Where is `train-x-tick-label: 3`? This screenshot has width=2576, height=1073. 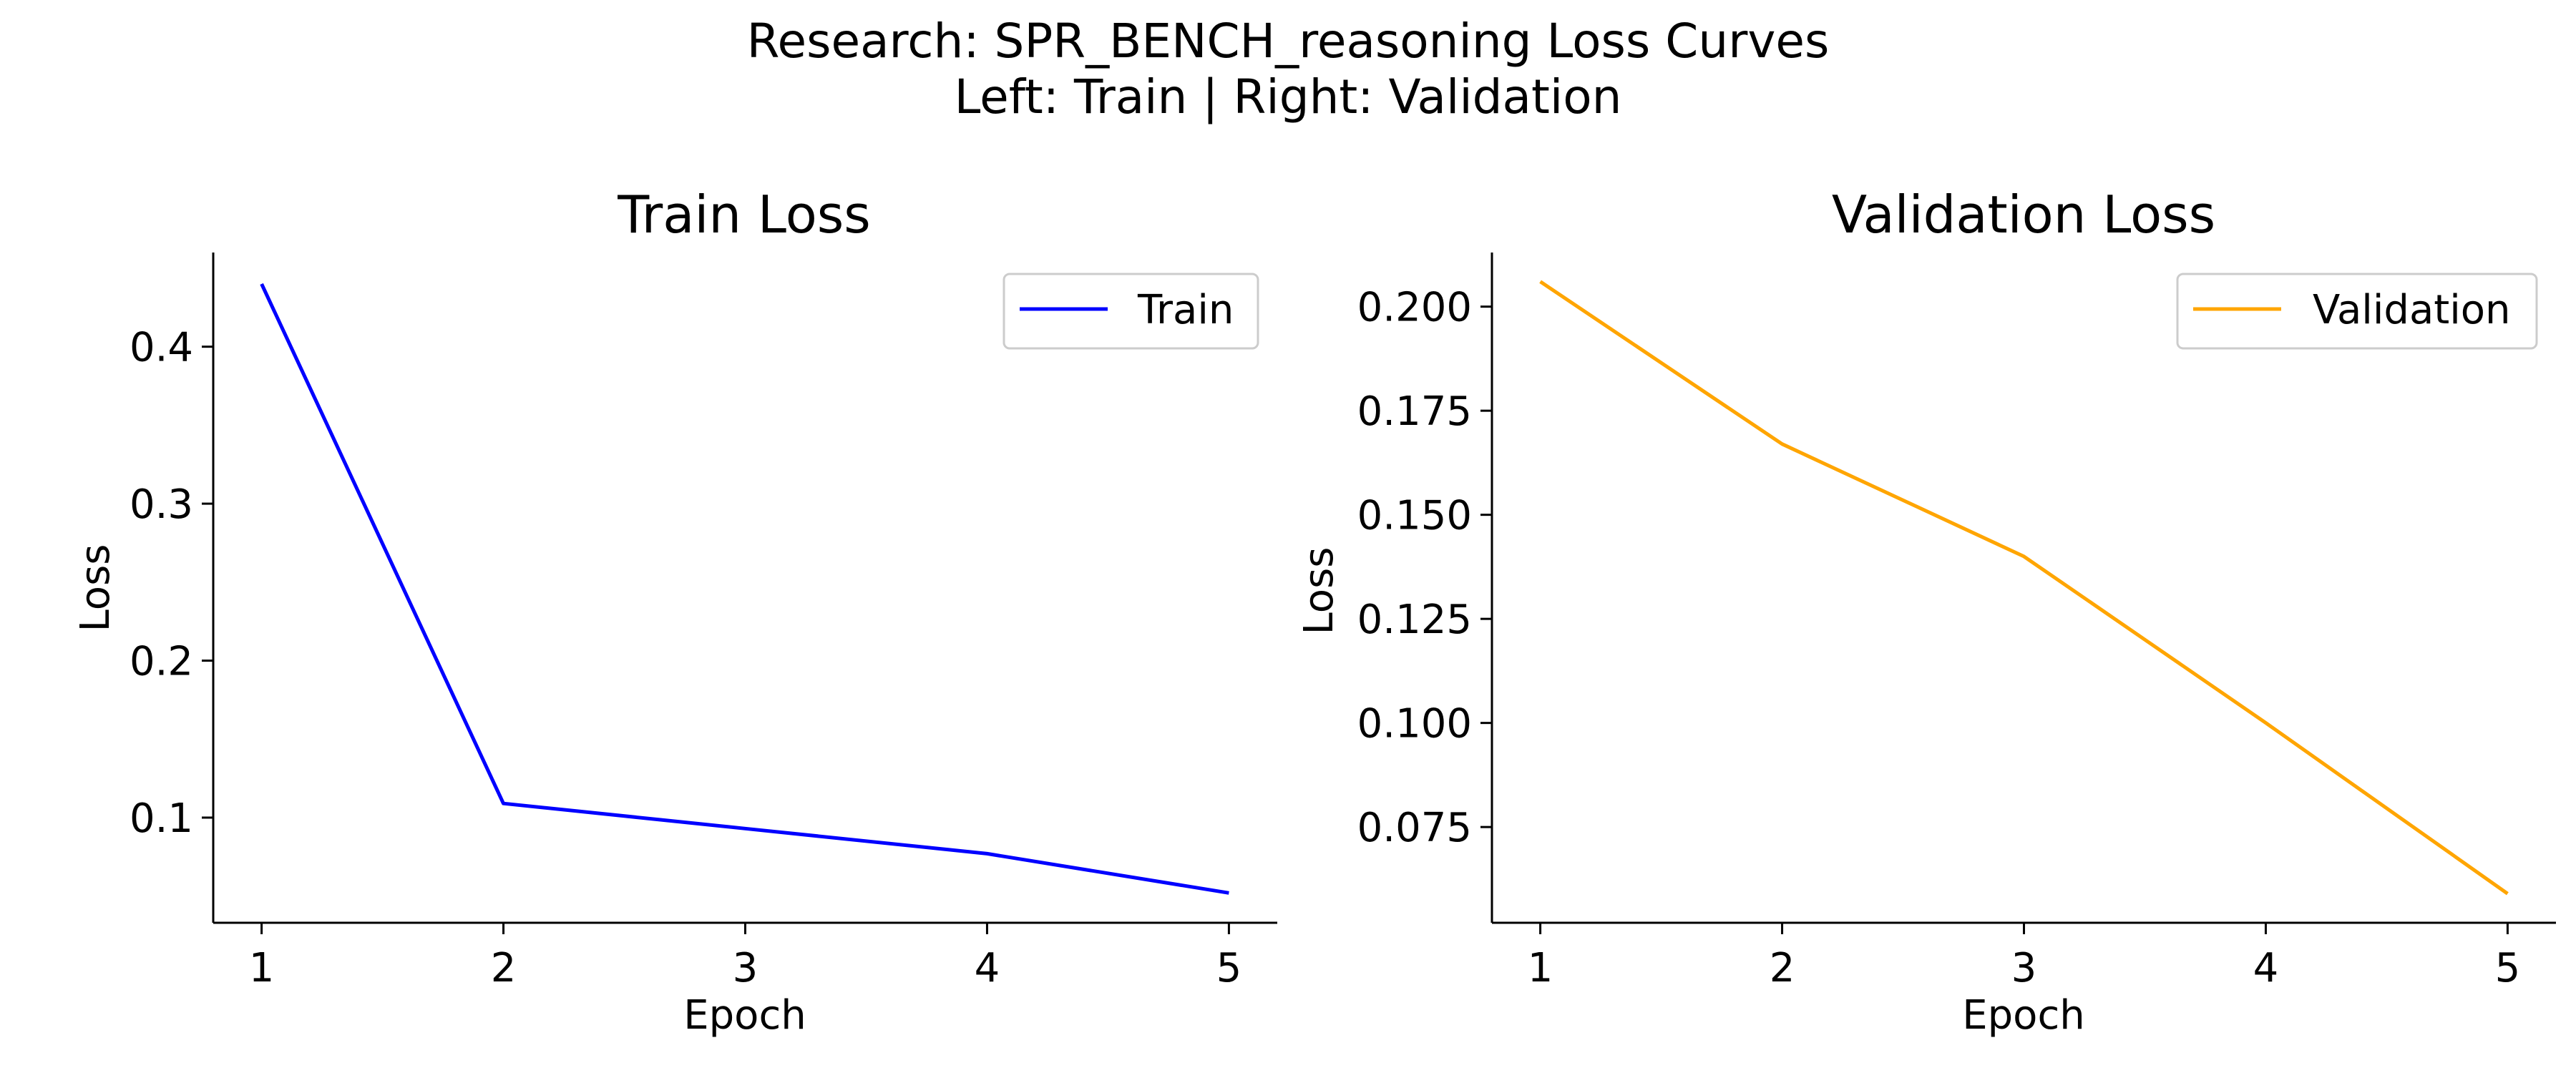 train-x-tick-label: 3 is located at coordinates (745, 968).